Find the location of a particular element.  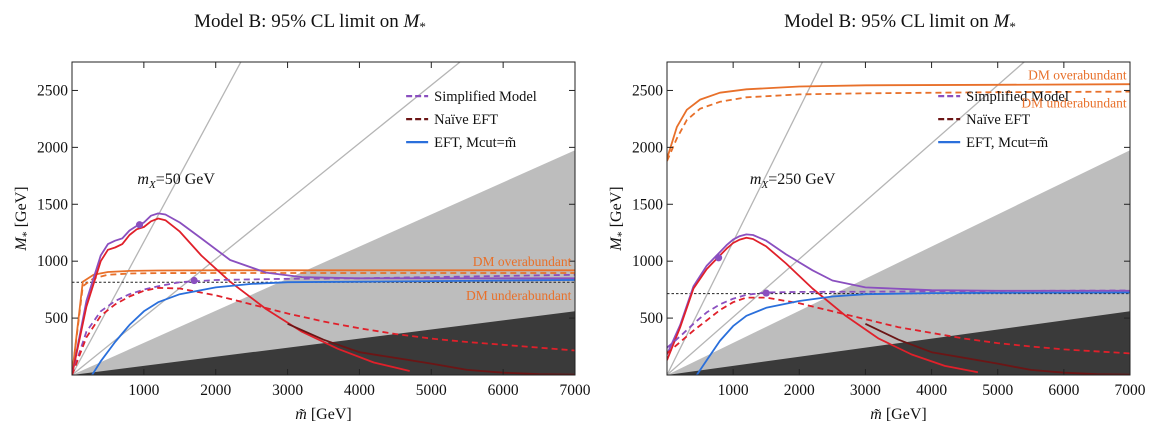

series-red_solid is located at coordinates (823, 305).